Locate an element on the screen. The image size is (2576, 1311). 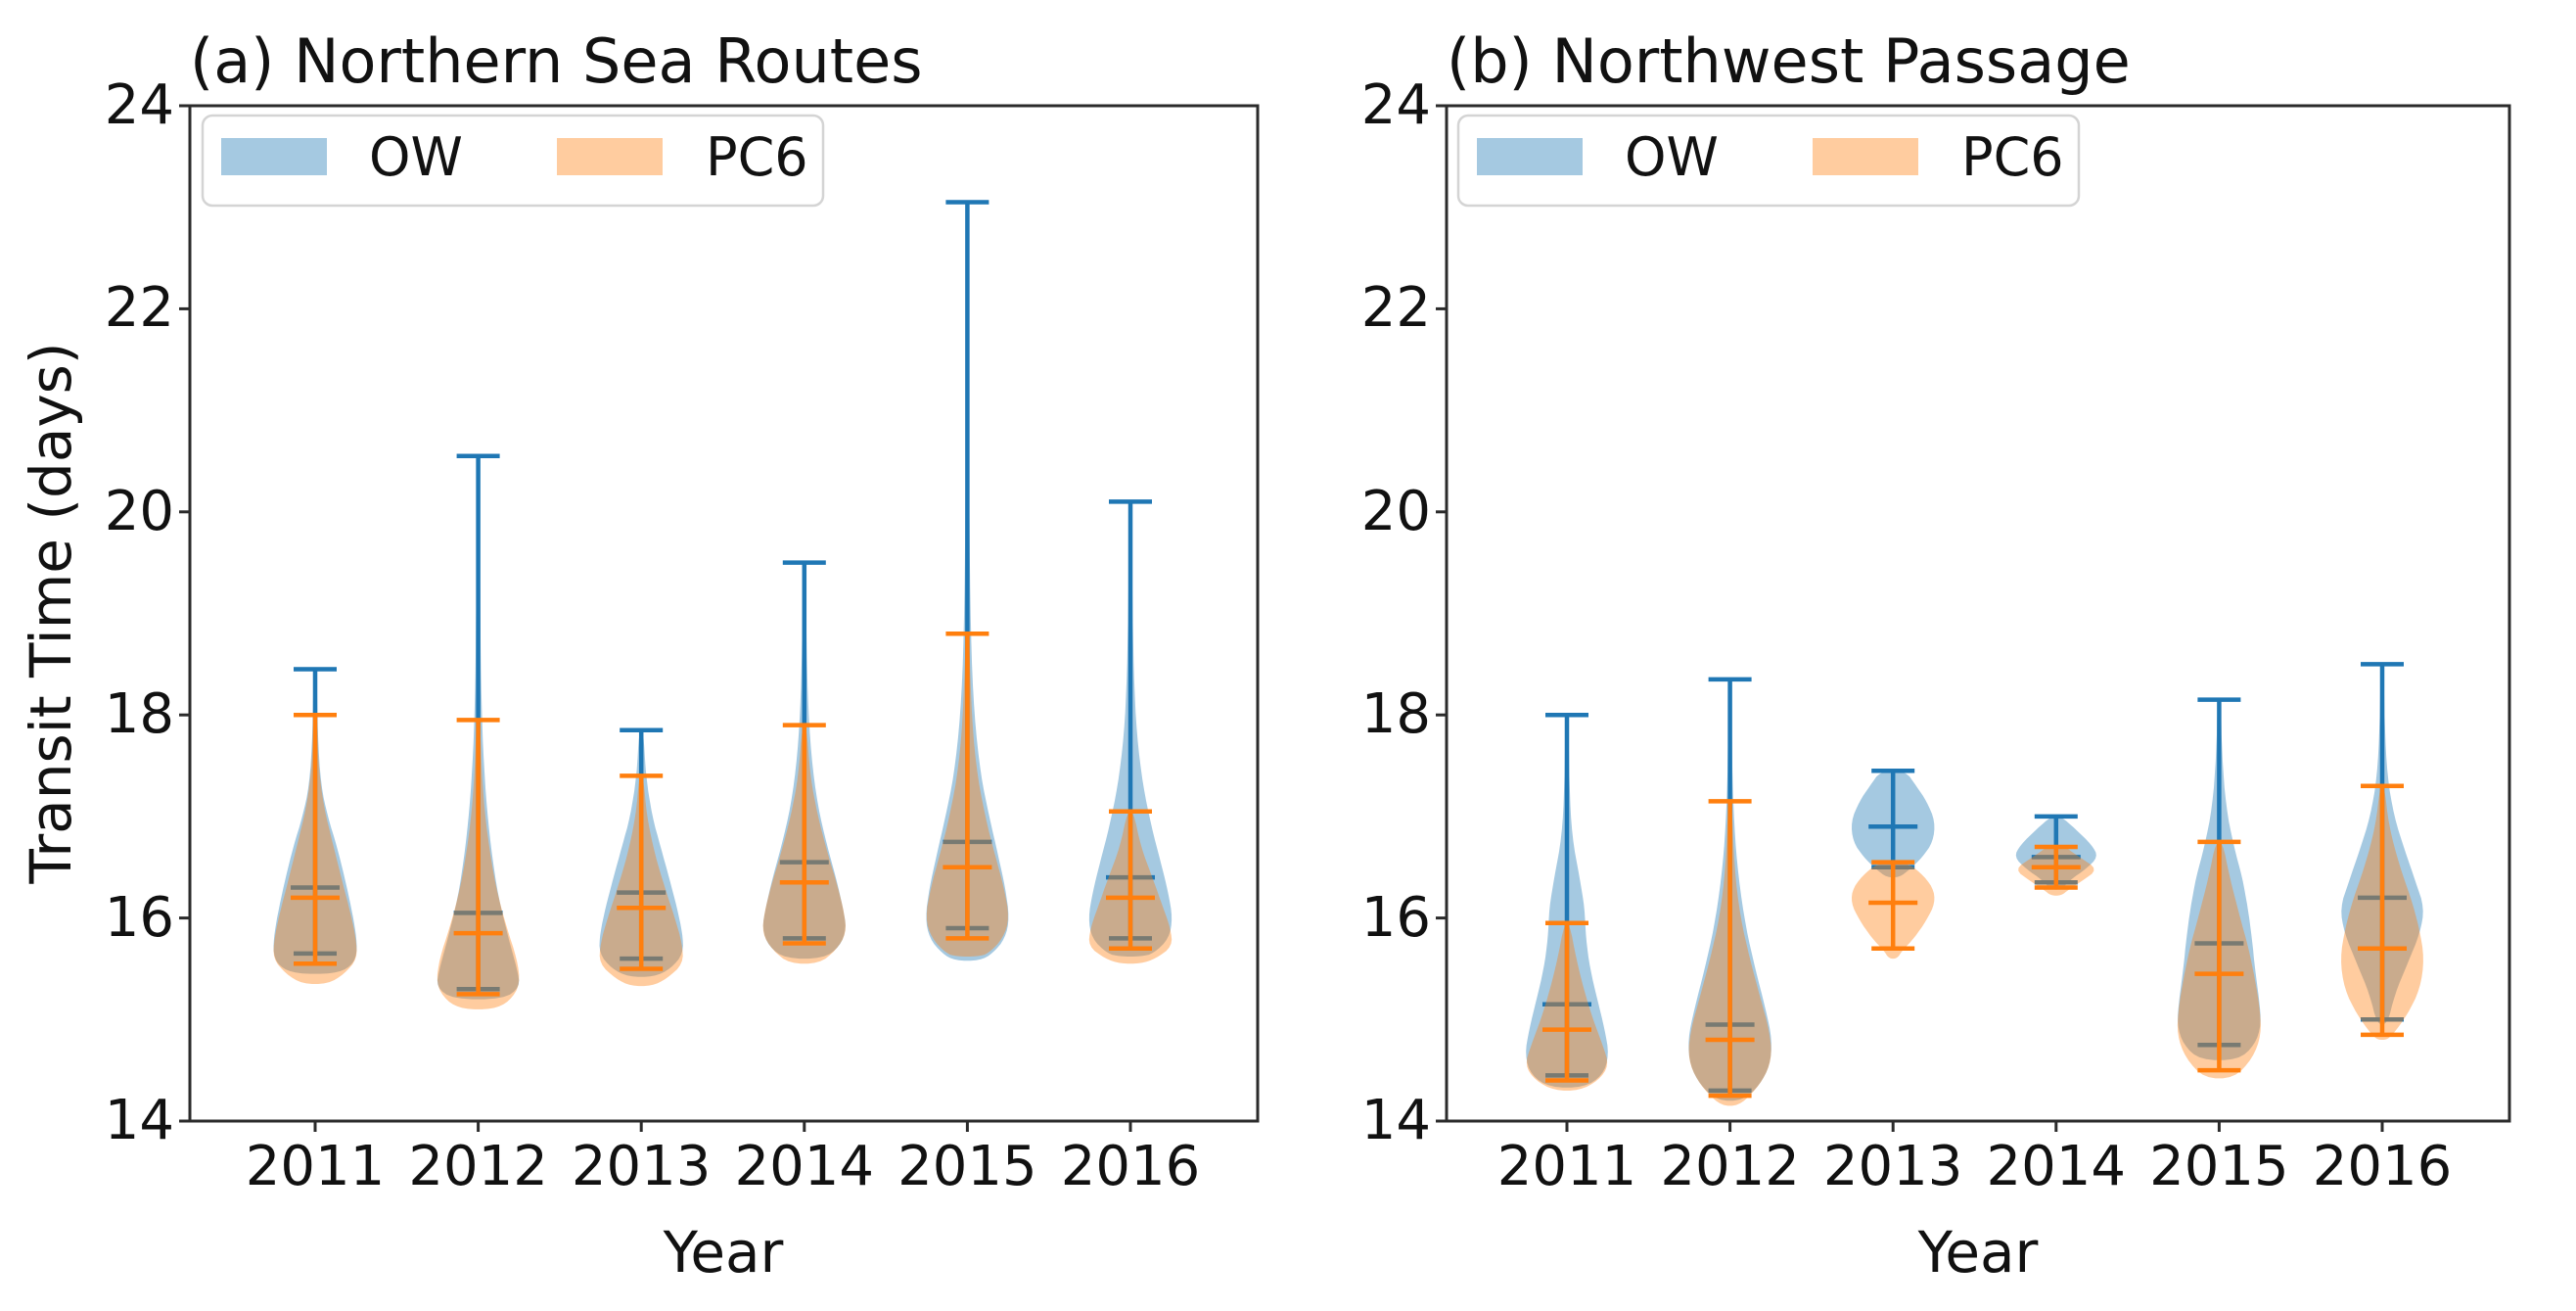
legend-a-label-pc6: PC6 is located at coordinates (757, 157).